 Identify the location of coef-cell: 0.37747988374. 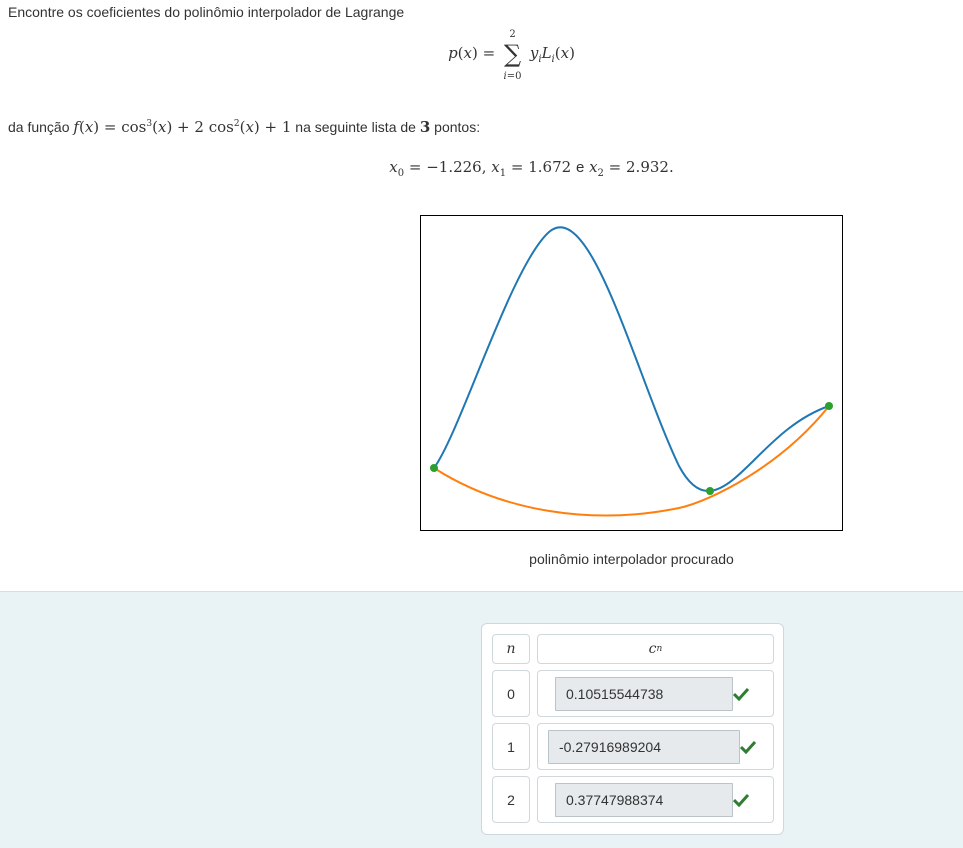
(655, 799).